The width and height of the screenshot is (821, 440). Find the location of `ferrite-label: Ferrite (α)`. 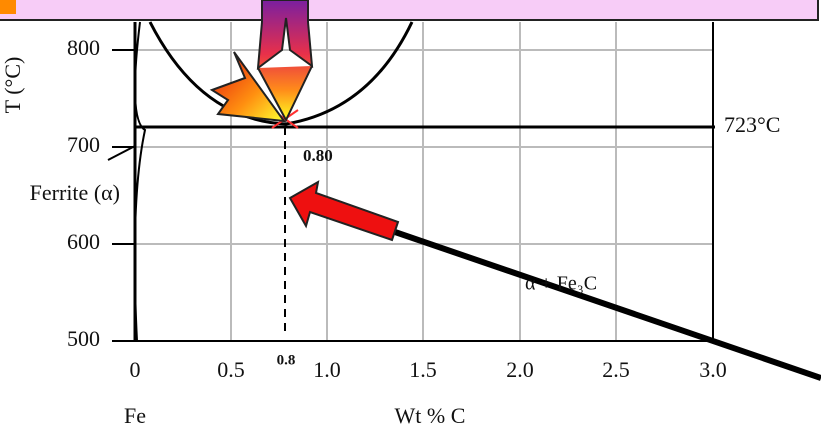

ferrite-label: Ferrite (α) is located at coordinates (75, 192).